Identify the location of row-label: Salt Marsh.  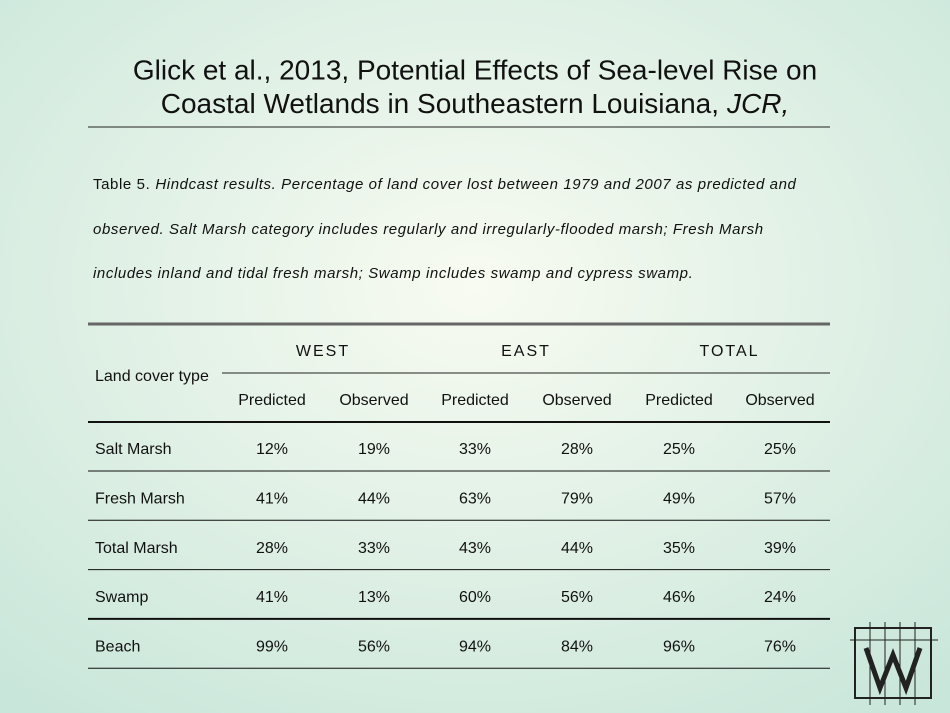
(133, 449).